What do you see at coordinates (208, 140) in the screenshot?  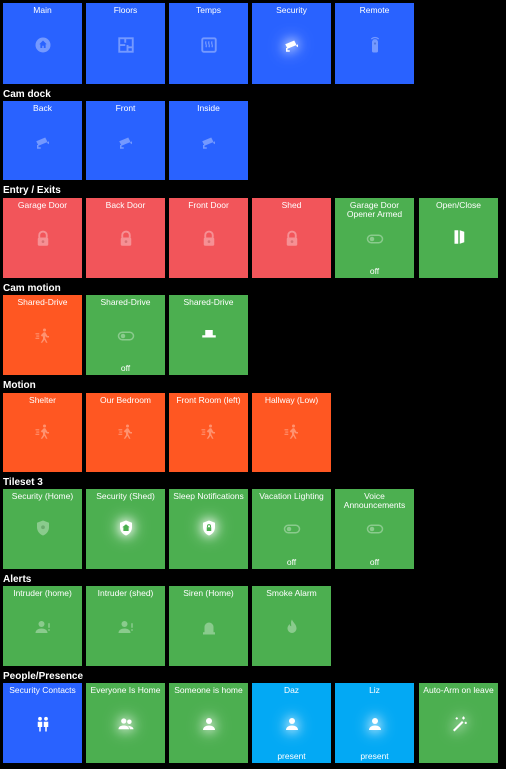 I see `cam-tile-inside: Inside` at bounding box center [208, 140].